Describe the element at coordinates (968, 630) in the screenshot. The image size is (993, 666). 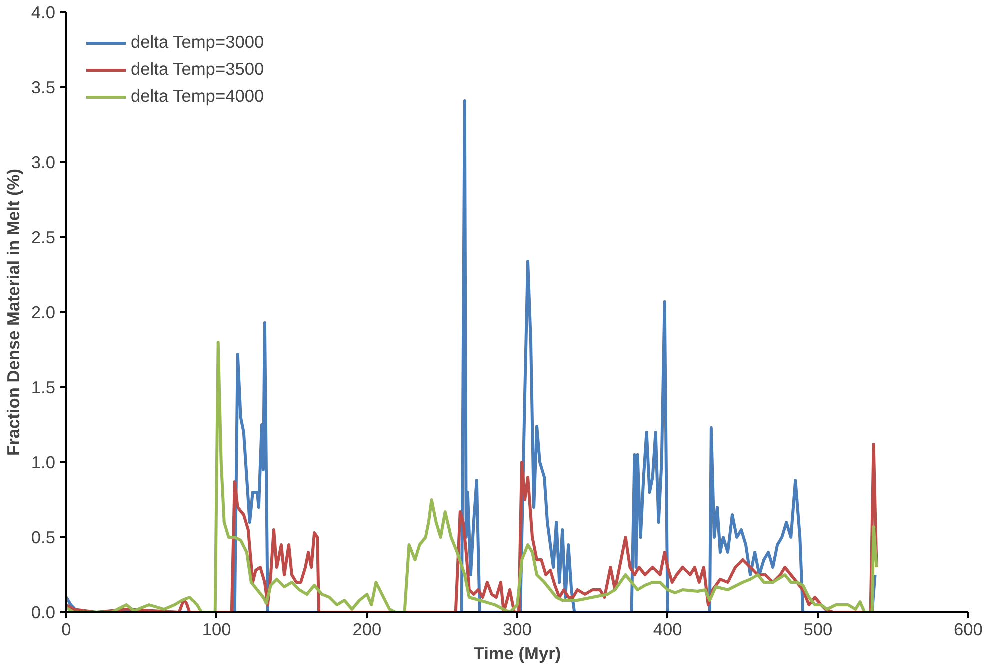
I see `x-tick-label: 600` at that location.